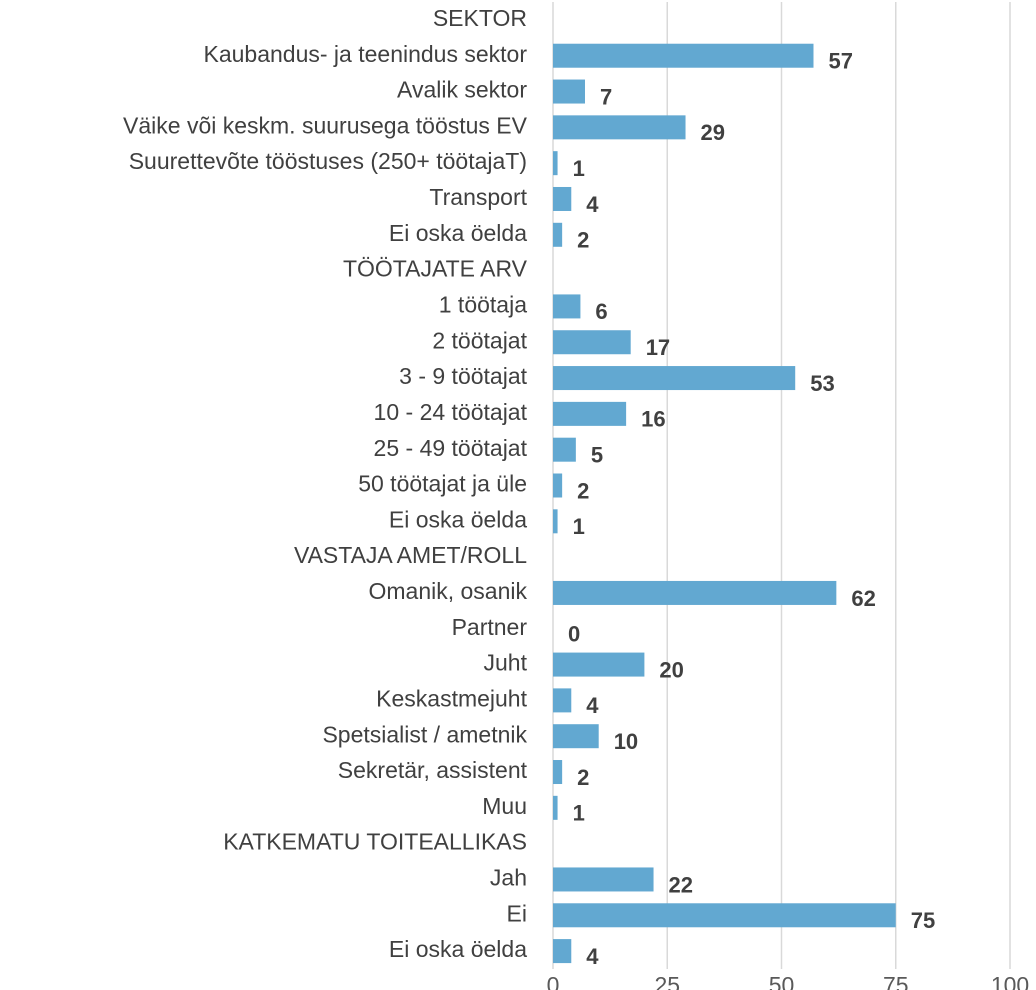  What do you see at coordinates (447, 591) in the screenshot?
I see `category-label: Omanik, osanik` at bounding box center [447, 591].